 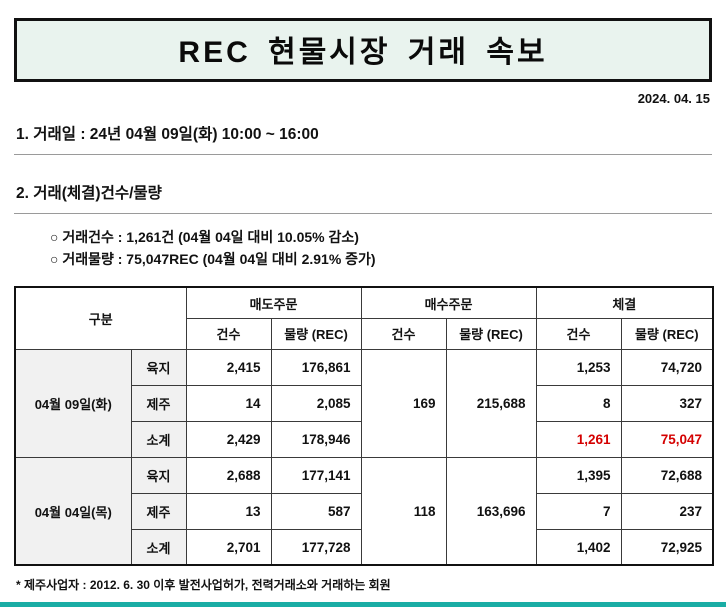 I want to click on report-title-box: REC 현물시장 거래 속보, so click(x=363, y=50).